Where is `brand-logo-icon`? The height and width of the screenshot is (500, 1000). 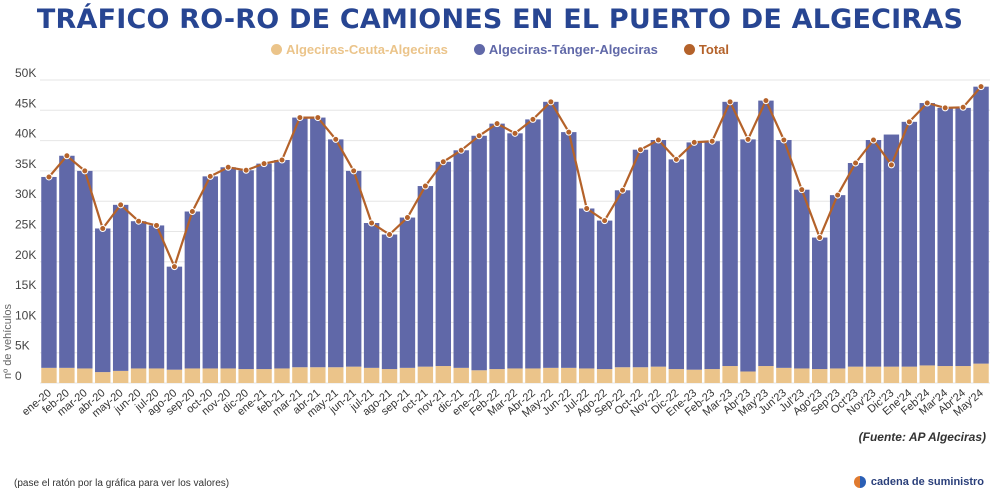
brand-logo-icon is located at coordinates (859, 482).